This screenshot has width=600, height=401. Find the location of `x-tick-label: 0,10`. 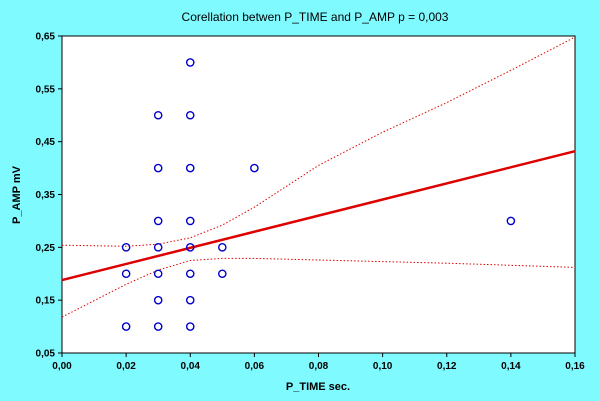

x-tick-label: 0,10 is located at coordinates (383, 366).